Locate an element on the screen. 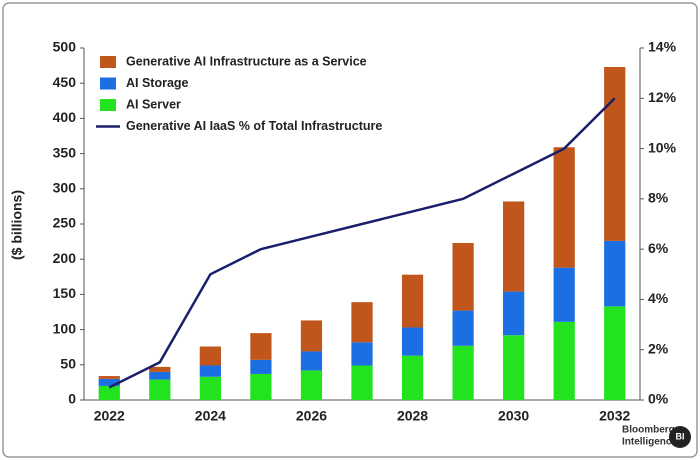 This screenshot has height=460, width=700. y2-tick-label: 6% is located at coordinates (658, 248).